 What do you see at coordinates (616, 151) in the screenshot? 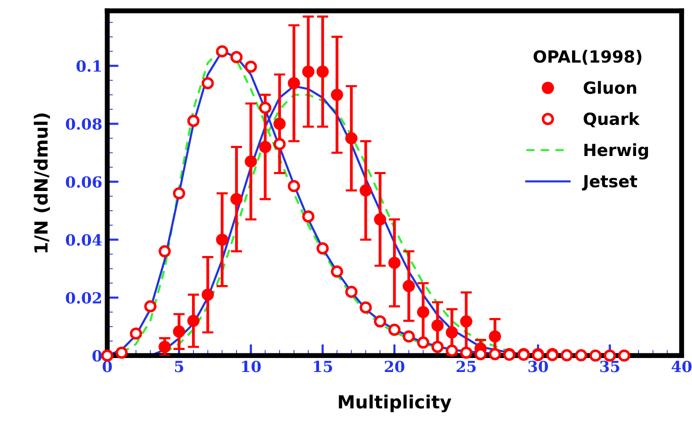
I see `legend-label: Herwig` at bounding box center [616, 151].